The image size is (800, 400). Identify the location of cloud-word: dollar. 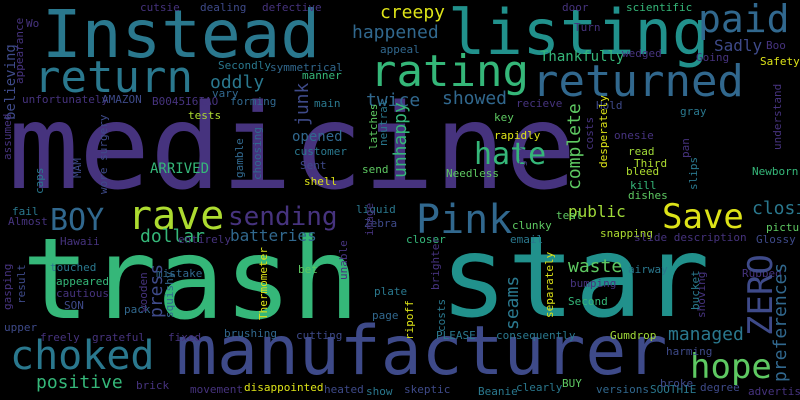
(173, 236).